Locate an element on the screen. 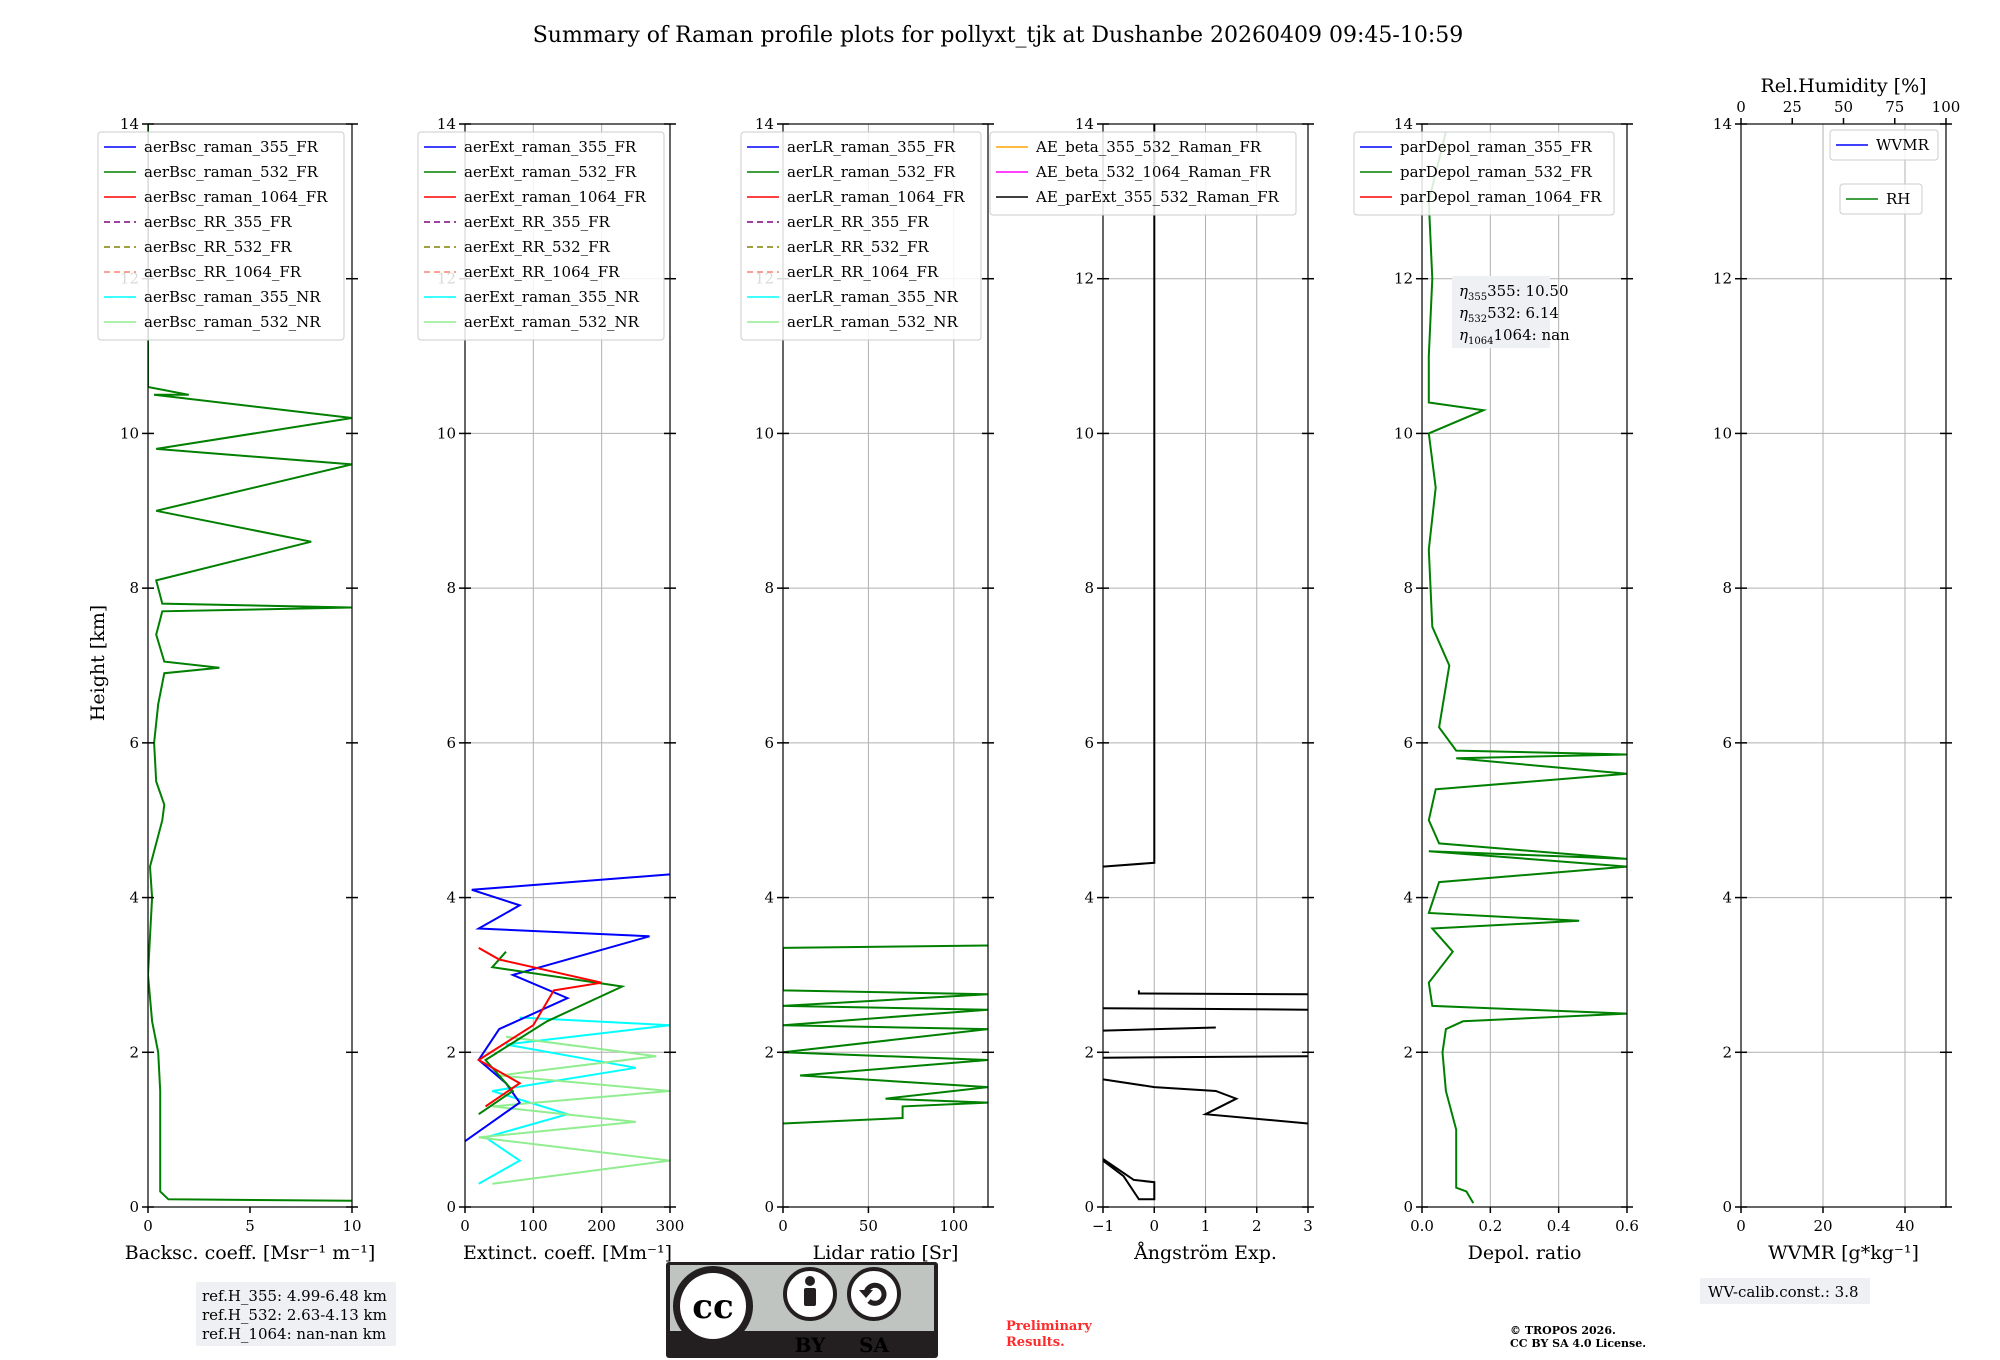  legend-label: AE_beta_355_532_Raman_FR is located at coordinates (1148, 147).